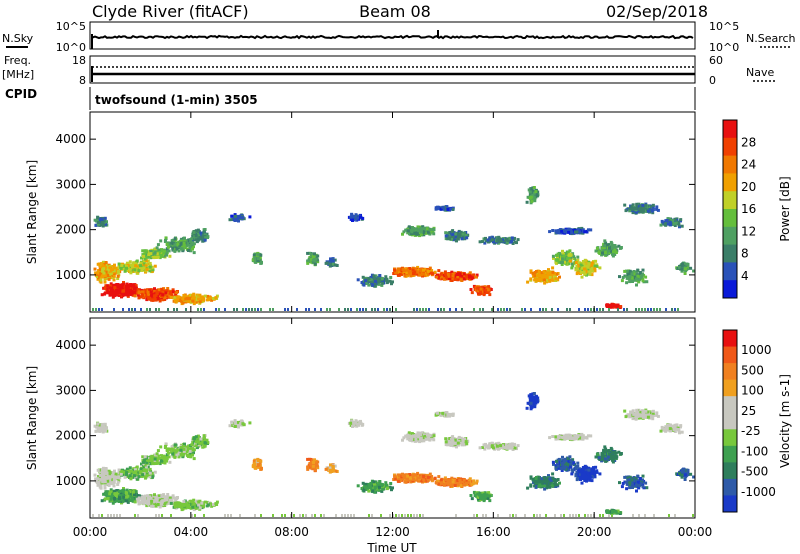 The width and height of the screenshot is (800, 554). Describe the element at coordinates (716, 60) in the screenshot. I see `nave-tick-top: 60` at that location.